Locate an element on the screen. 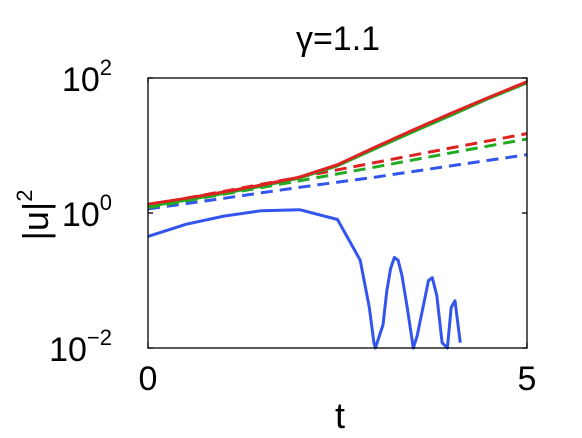 The height and width of the screenshot is (438, 582). x-tick-label: 5 is located at coordinates (527, 379).